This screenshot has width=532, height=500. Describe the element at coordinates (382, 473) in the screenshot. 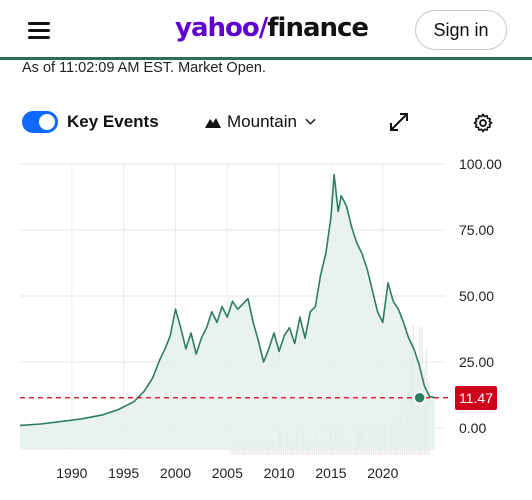

I see `x-tick-label: 2020` at that location.